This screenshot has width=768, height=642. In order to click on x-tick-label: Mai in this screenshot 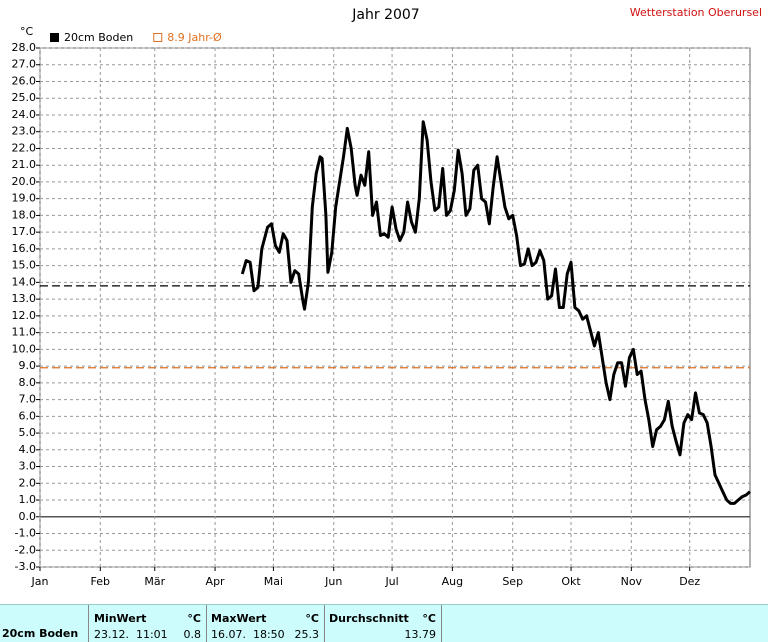, I will do `click(273, 581)`.